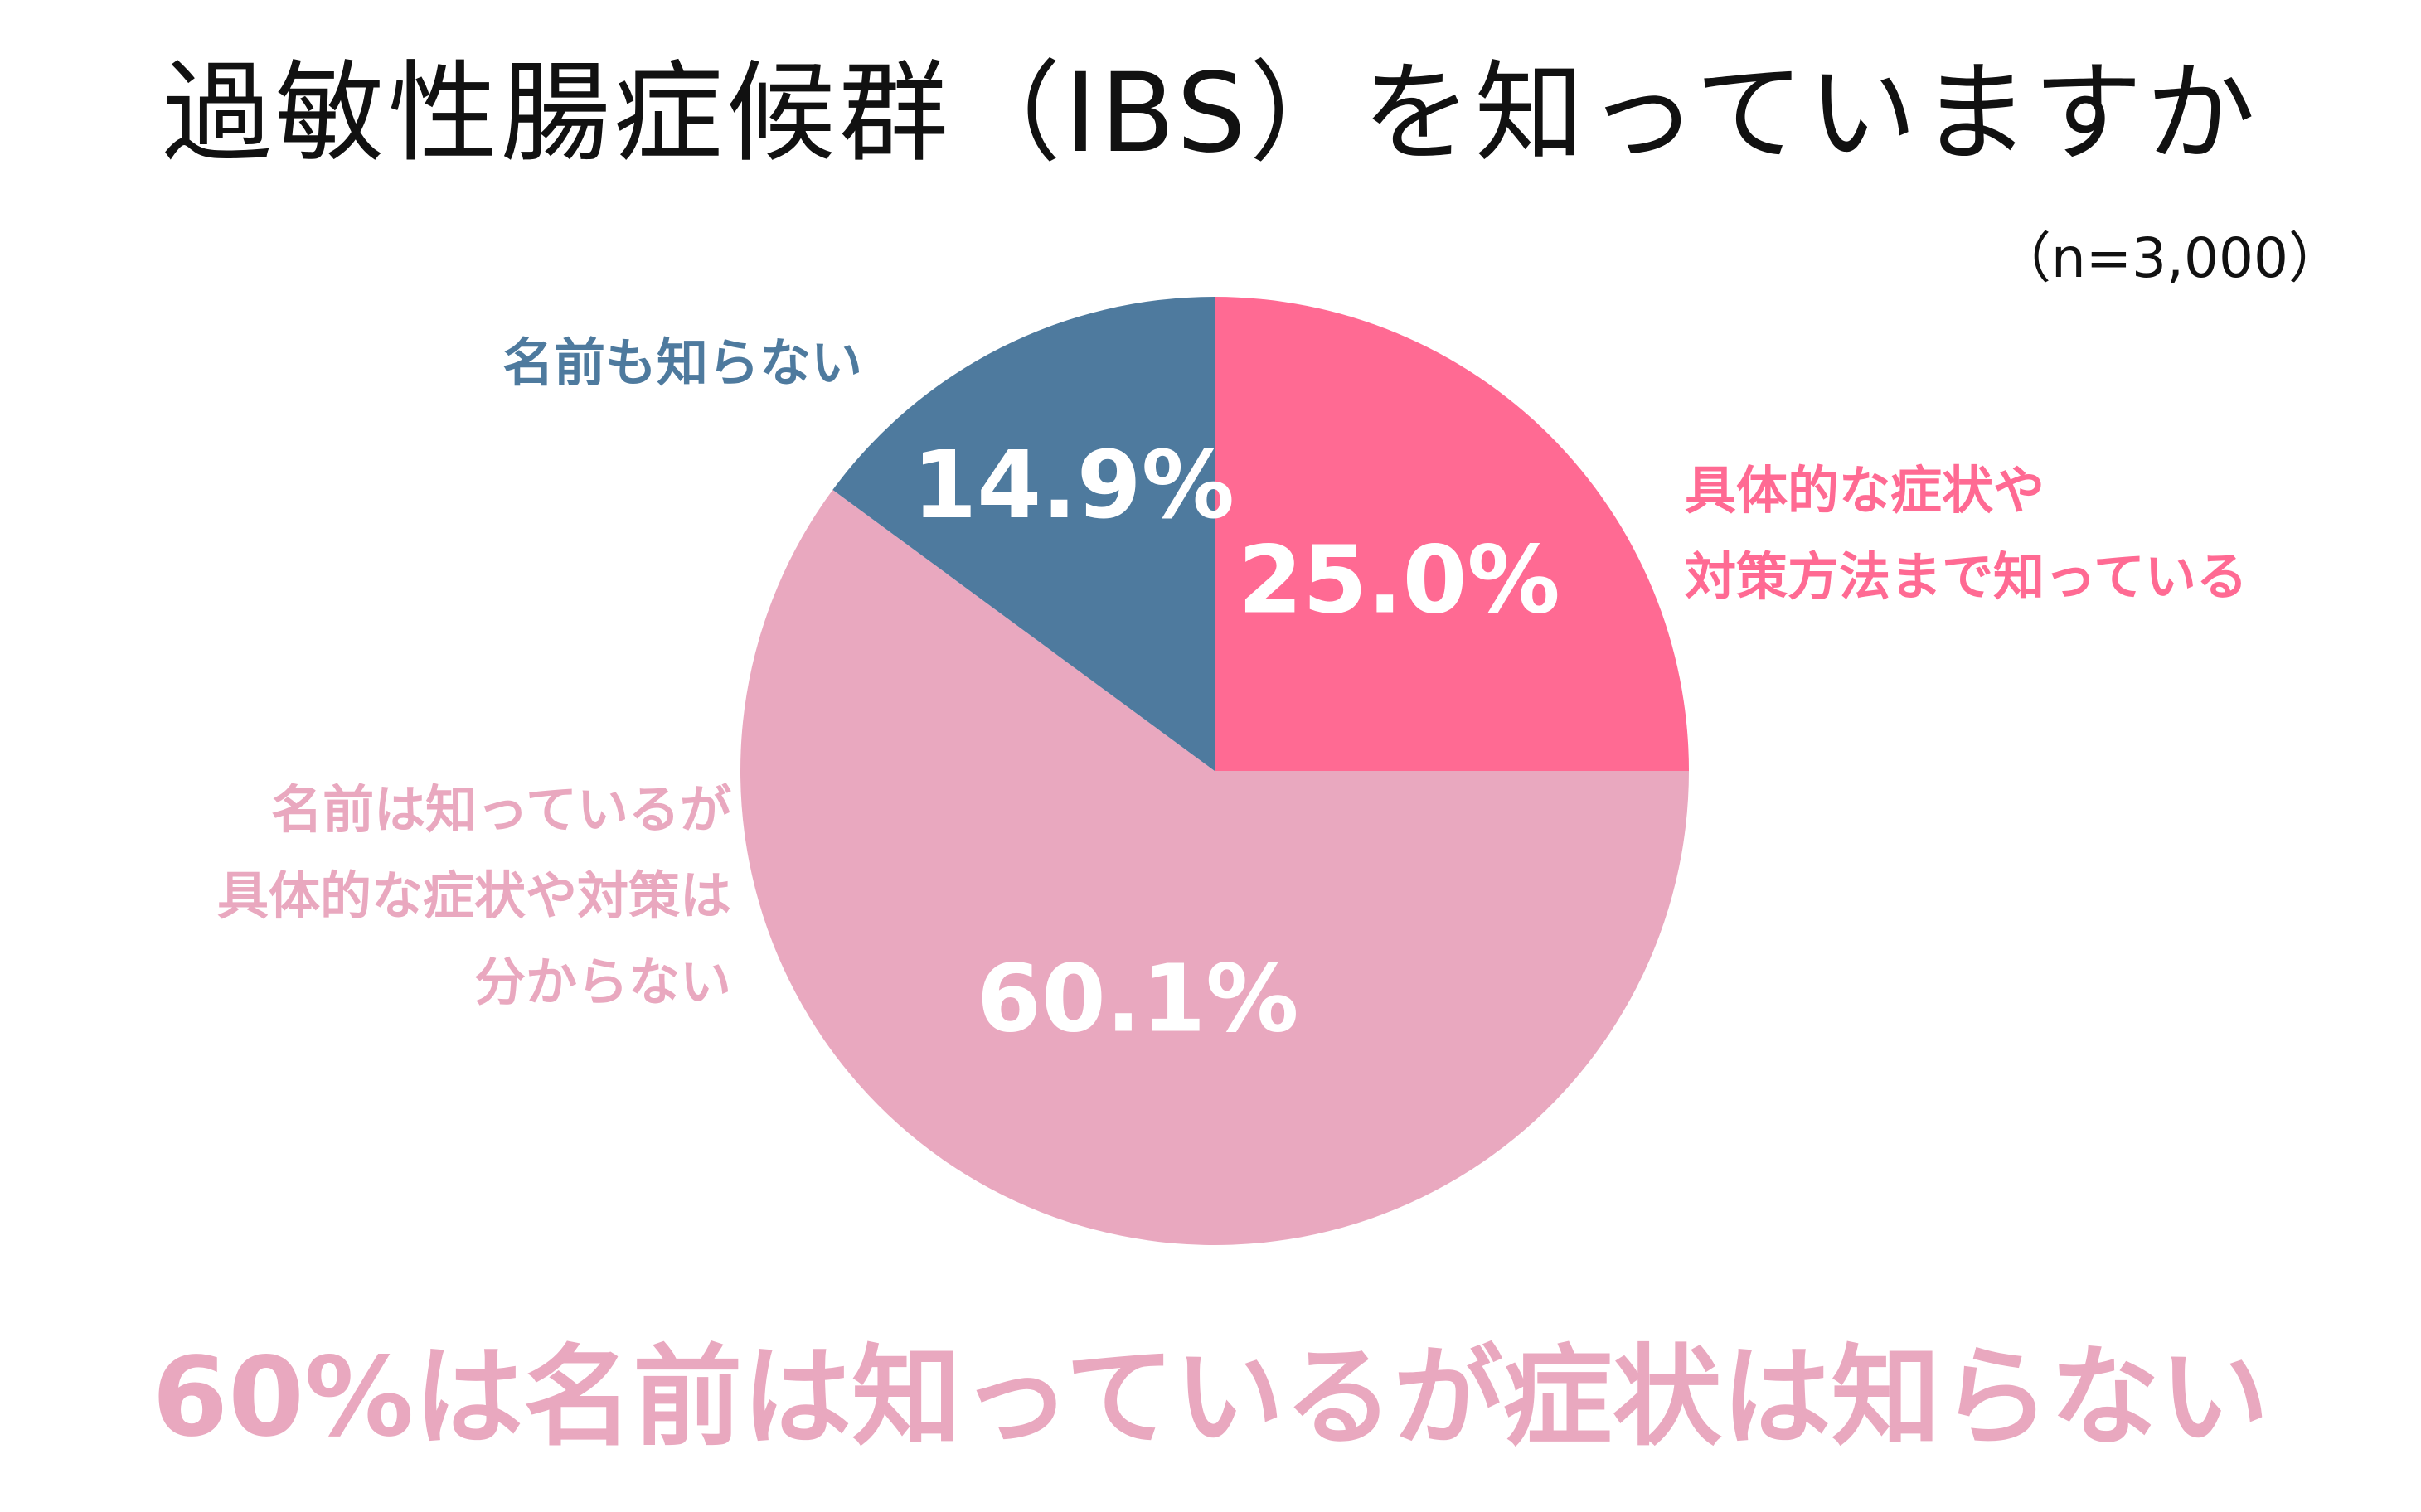 This screenshot has height=1512, width=2421. What do you see at coordinates (1210, 113) in the screenshot?
I see `chart-title: 過敏性腸症候群（IBS）を知っていますか` at bounding box center [1210, 113].